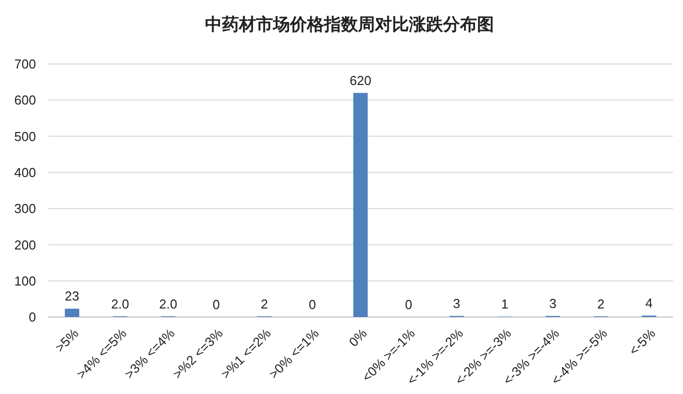 This screenshot has height=394, width=683. I want to click on y-tick-label: 400, so click(25, 172).